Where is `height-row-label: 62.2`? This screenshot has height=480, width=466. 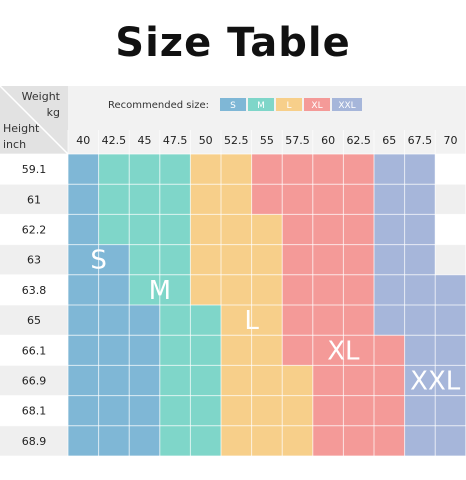 height-row-label: 62.2 is located at coordinates (34, 230).